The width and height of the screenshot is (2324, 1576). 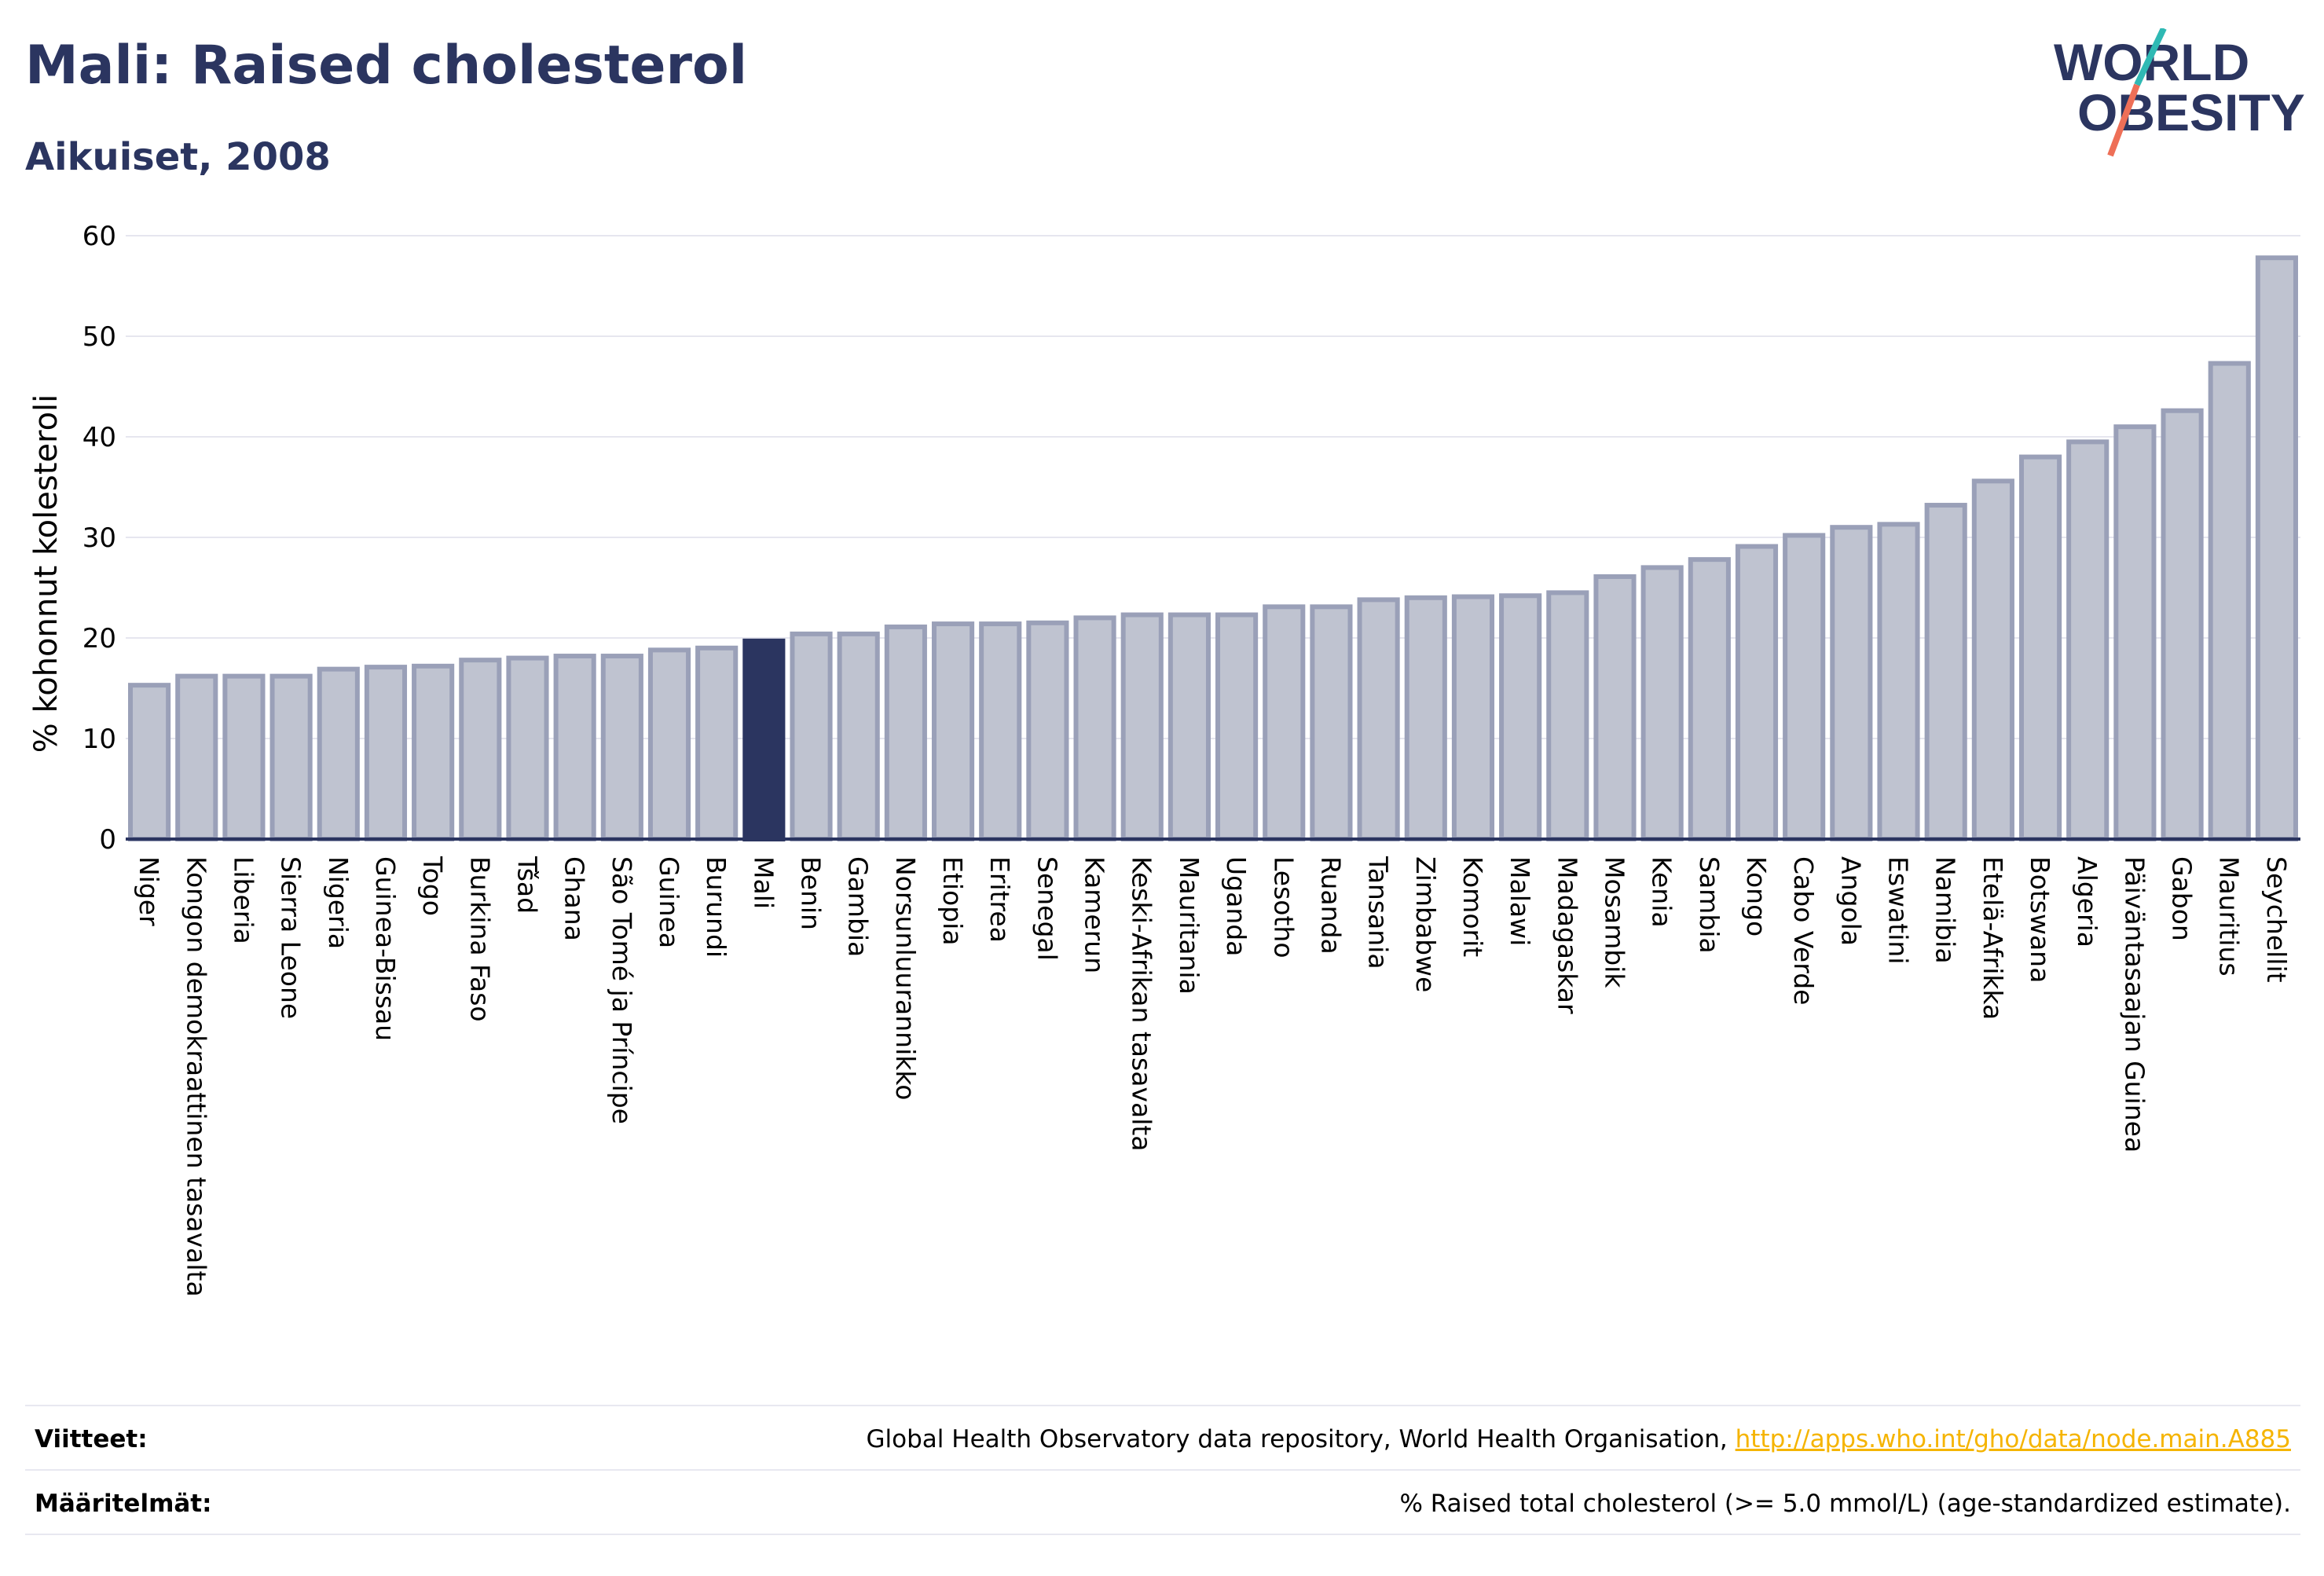 What do you see at coordinates (669, 902) in the screenshot?
I see `x-tick-label: Guinea` at bounding box center [669, 902].